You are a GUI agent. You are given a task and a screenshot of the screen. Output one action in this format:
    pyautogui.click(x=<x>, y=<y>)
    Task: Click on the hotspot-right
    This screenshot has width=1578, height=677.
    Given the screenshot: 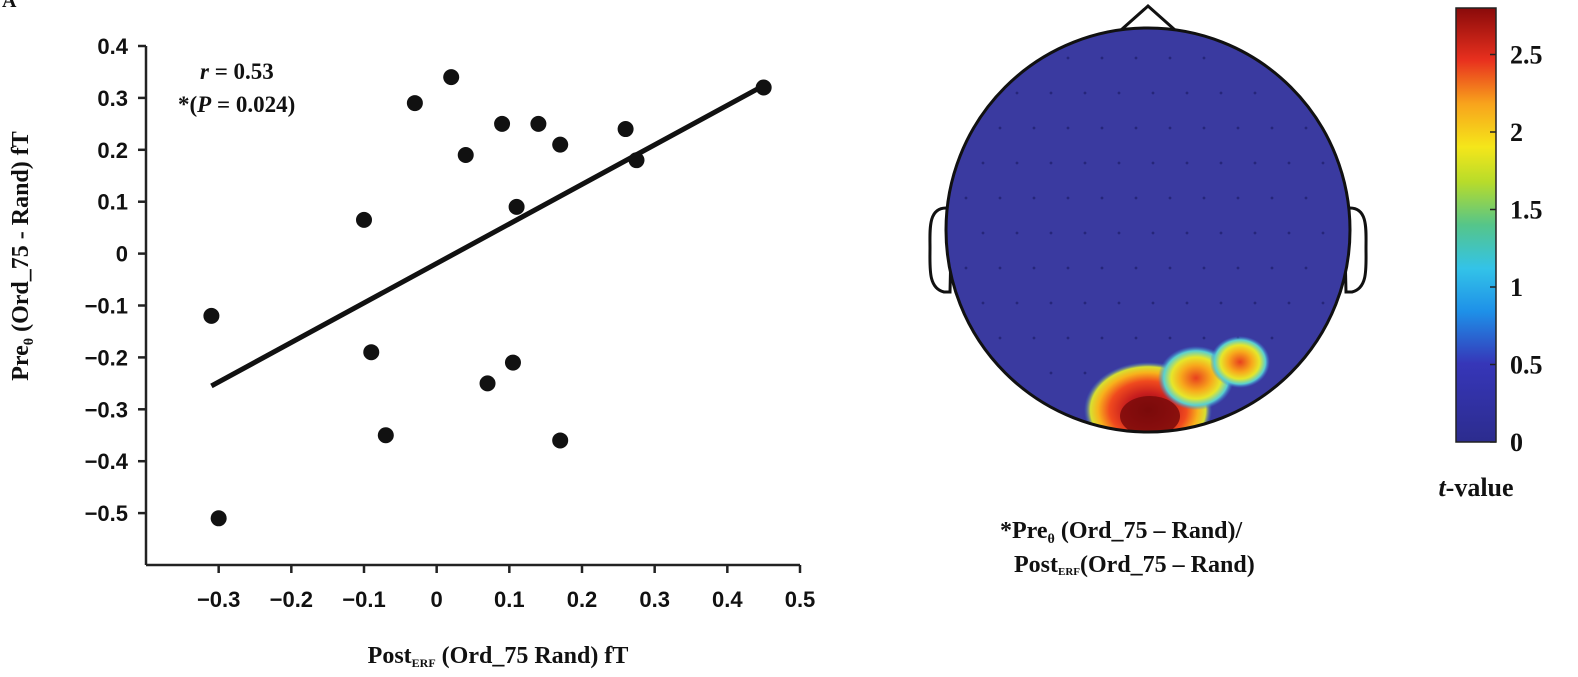 What is the action you would take?
    pyautogui.click(x=1240, y=362)
    